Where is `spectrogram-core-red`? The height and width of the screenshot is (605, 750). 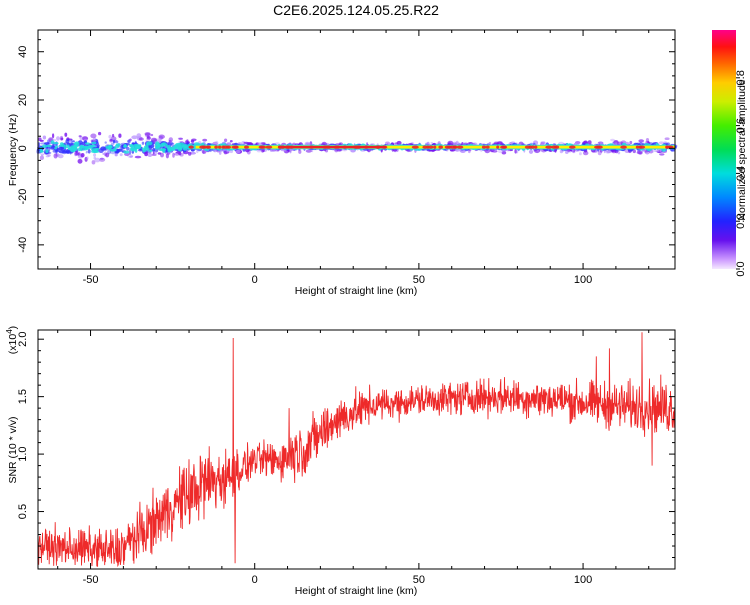
spectrogram-core-red is located at coordinates (334, 147).